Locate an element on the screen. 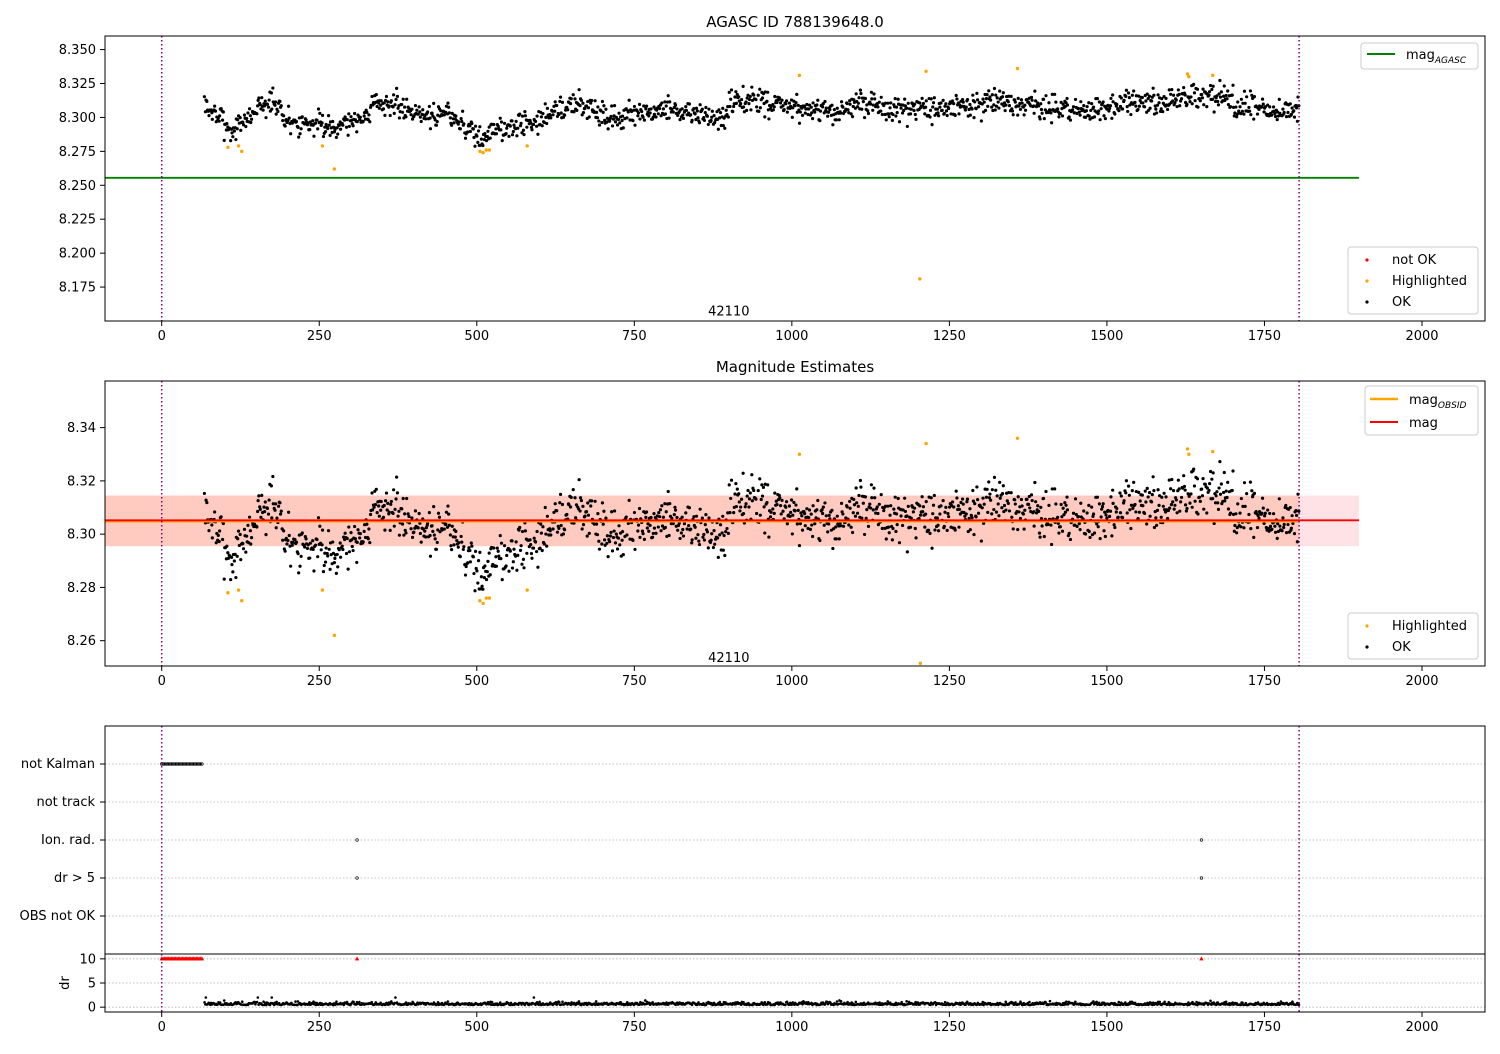  flag-label-obs-not-ok: OBS not OK is located at coordinates (58, 916).